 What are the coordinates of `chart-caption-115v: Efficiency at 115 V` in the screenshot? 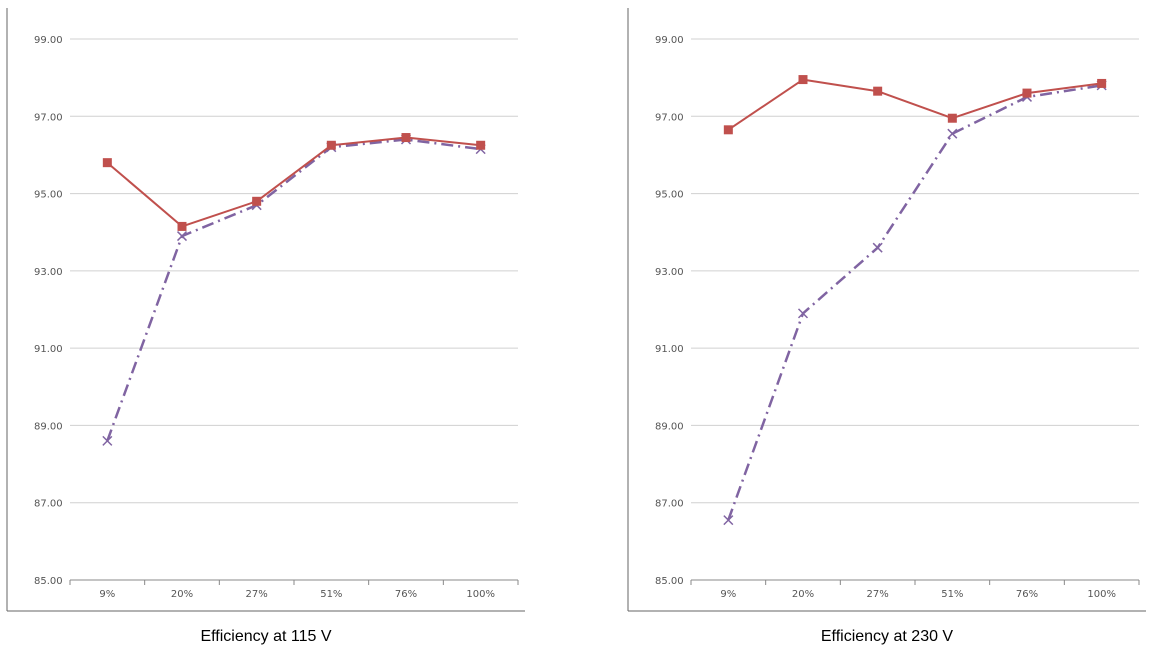 It's located at (266, 636).